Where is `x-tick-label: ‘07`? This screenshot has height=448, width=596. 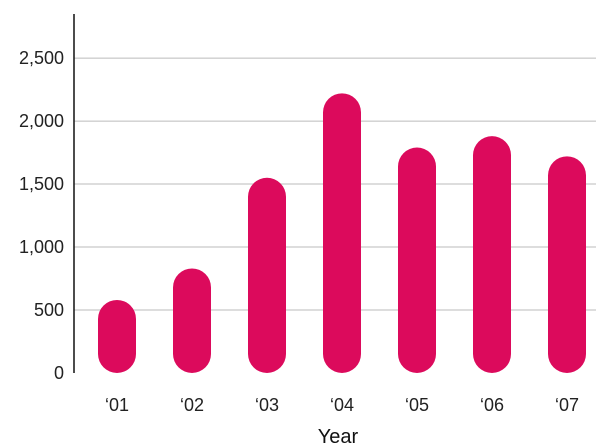
x-tick-label: ‘07 is located at coordinates (567, 405).